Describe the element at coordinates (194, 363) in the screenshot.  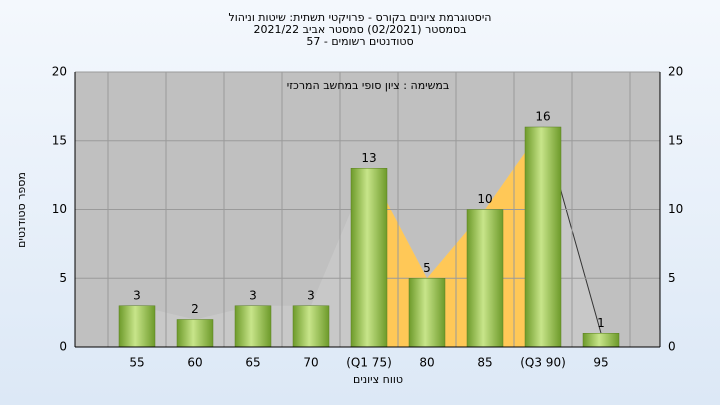
I see `x-tick-label: 60` at that location.